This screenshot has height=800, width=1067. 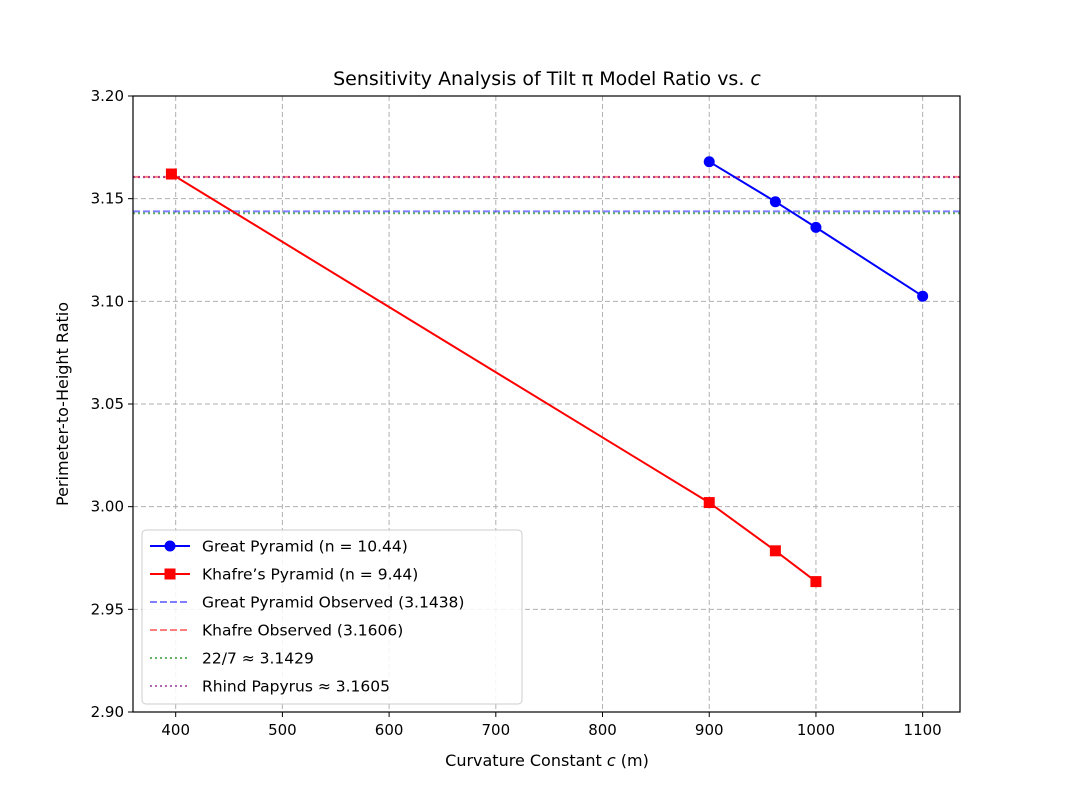 What do you see at coordinates (258, 659) in the screenshot?
I see `legend-label: 22/7 ≈ 3.1429` at bounding box center [258, 659].